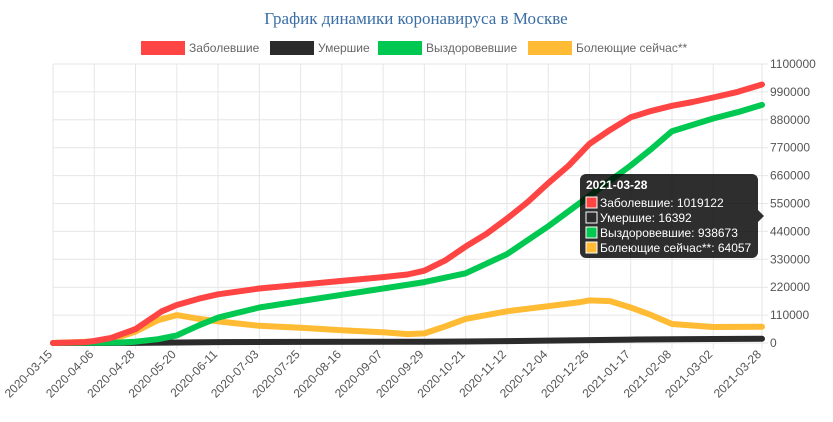  I want to click on y-tick-label: 770000, so click(790, 148).